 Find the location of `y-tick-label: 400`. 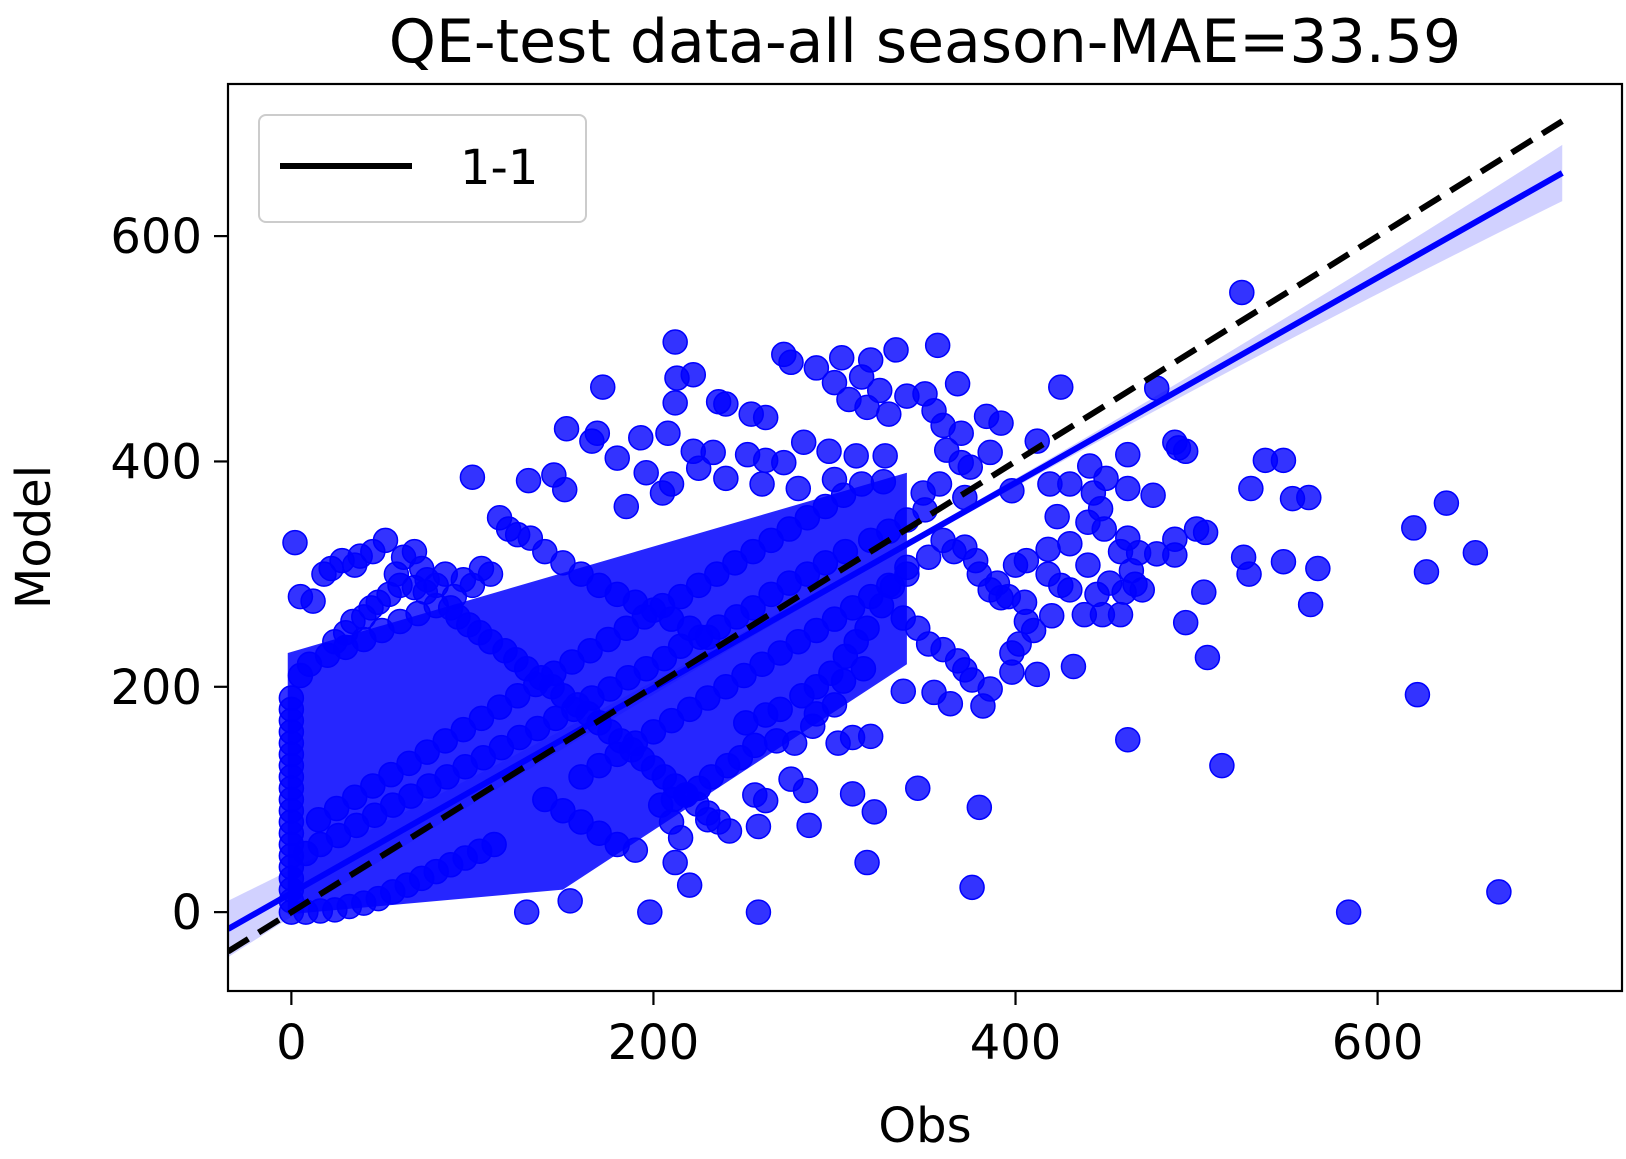

y-tick-label: 400 is located at coordinates (156, 462).